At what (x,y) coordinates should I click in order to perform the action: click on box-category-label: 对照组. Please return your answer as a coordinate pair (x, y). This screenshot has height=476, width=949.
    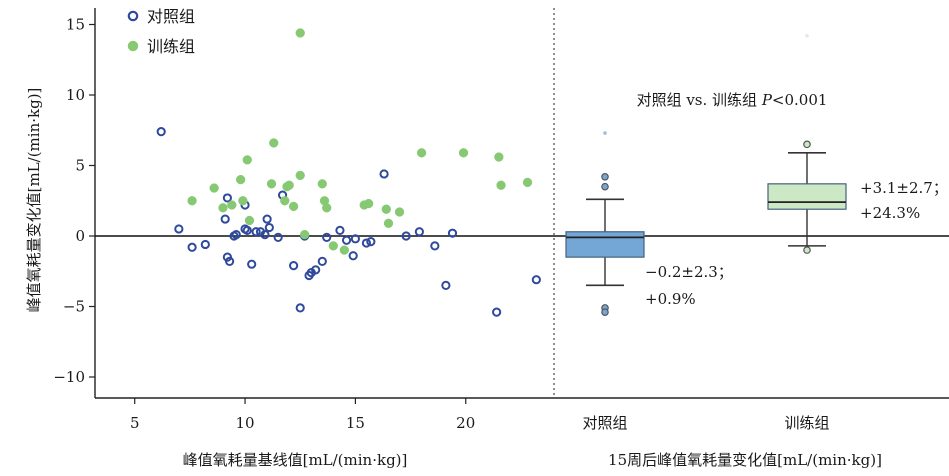
    Looking at the image, I should click on (604, 423).